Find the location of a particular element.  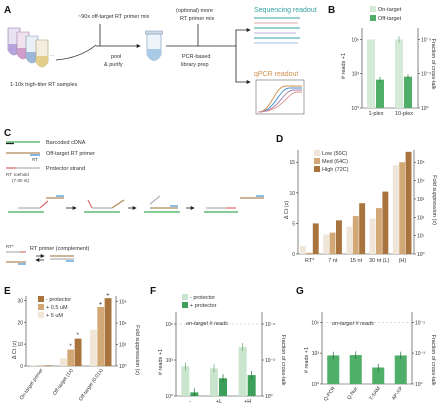

legend-label-low: Low (50C) is located at coordinates (335, 154).